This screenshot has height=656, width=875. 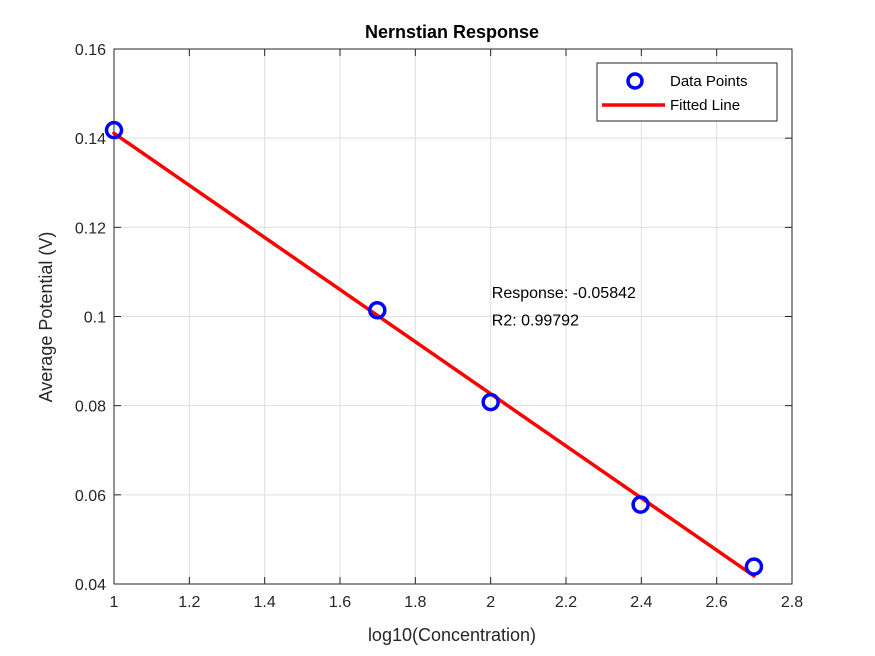 I want to click on legend-box, so click(x=687, y=92).